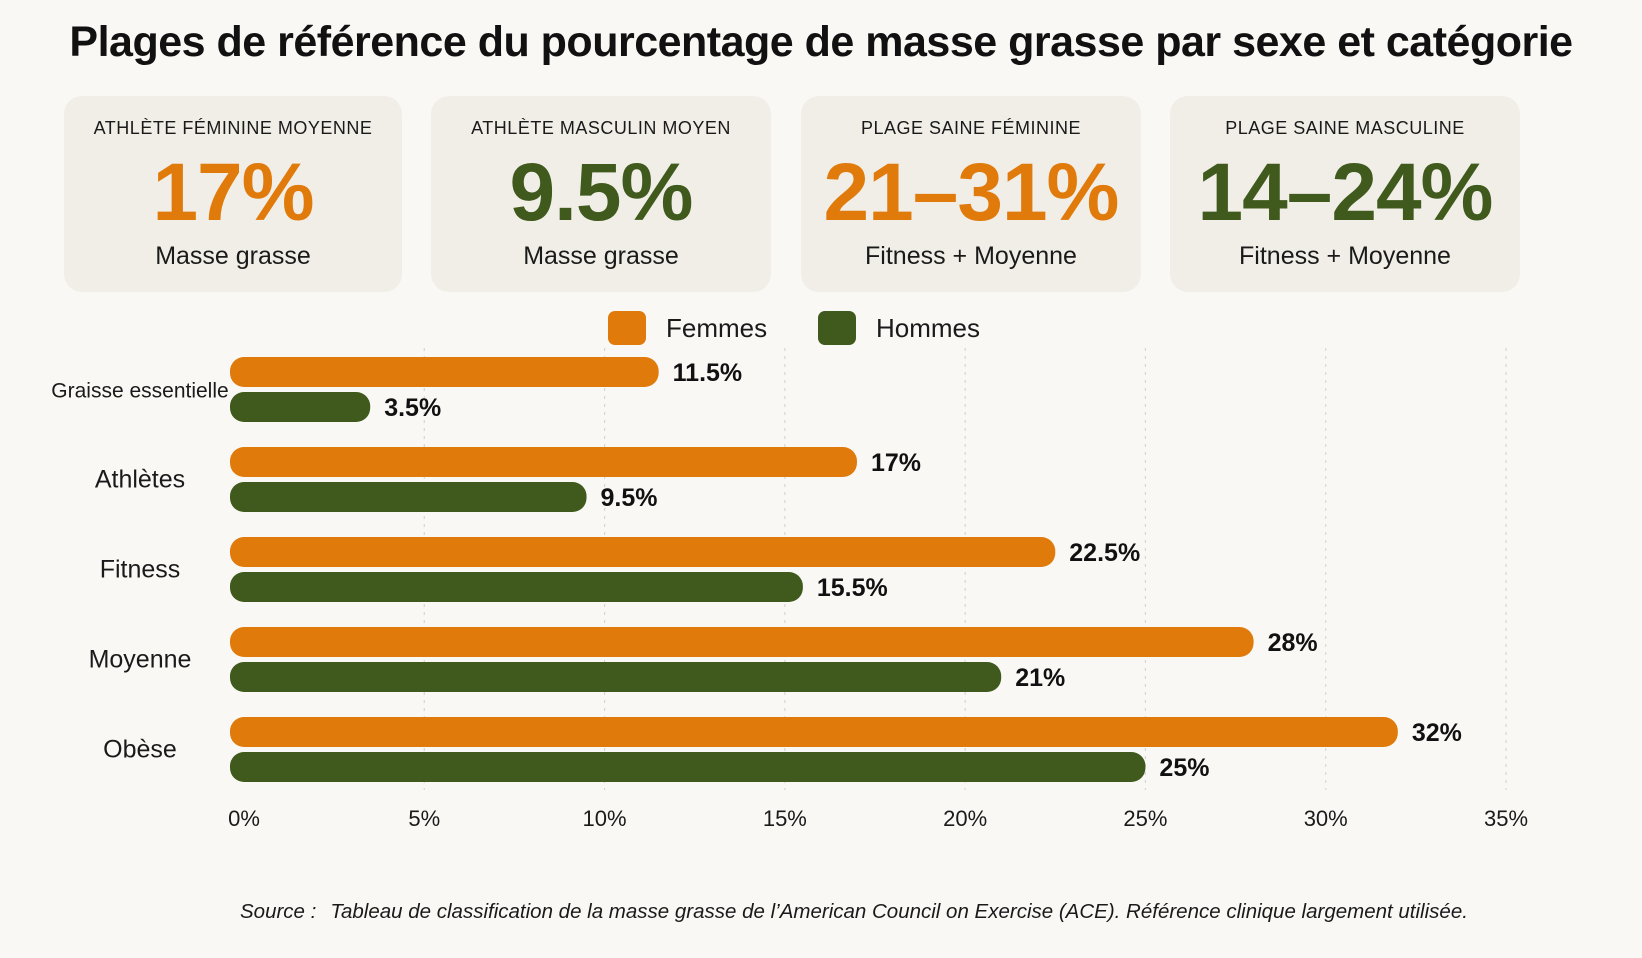 This screenshot has height=958, width=1642. Describe the element at coordinates (140, 750) in the screenshot. I see `category-label: Obèse` at that location.